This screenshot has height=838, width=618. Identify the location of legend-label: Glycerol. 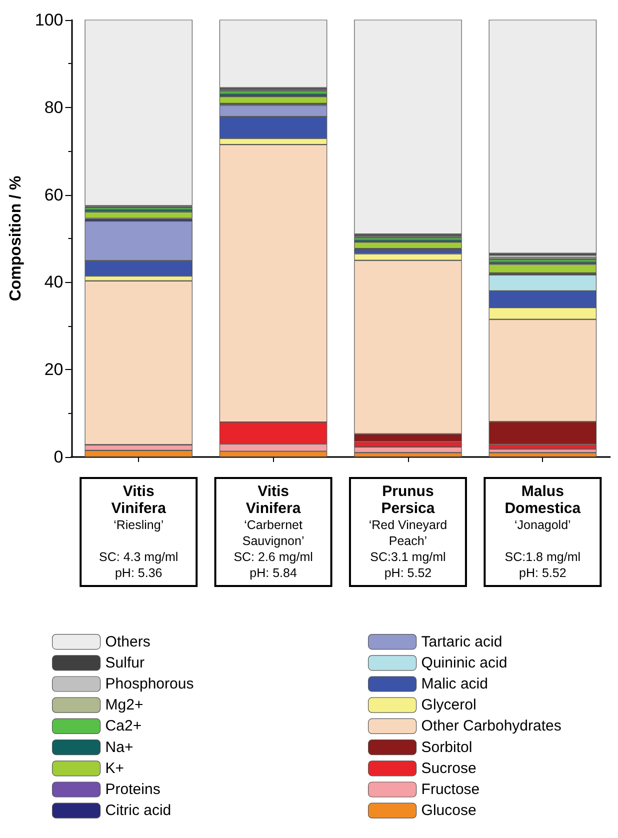
(448, 705).